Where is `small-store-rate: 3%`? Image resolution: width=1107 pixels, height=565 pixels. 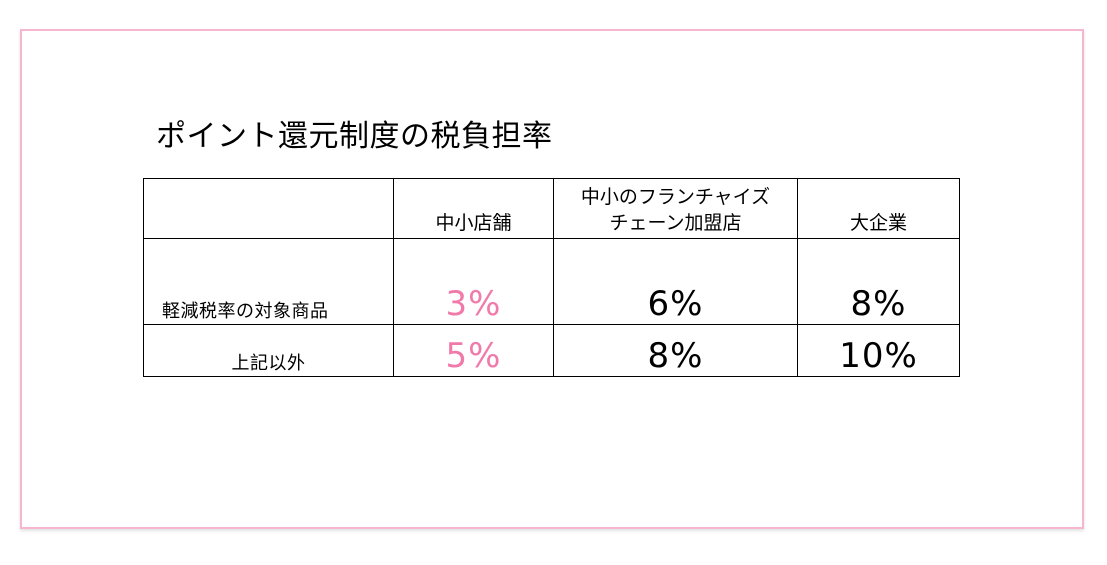 small-store-rate: 3% is located at coordinates (473, 304).